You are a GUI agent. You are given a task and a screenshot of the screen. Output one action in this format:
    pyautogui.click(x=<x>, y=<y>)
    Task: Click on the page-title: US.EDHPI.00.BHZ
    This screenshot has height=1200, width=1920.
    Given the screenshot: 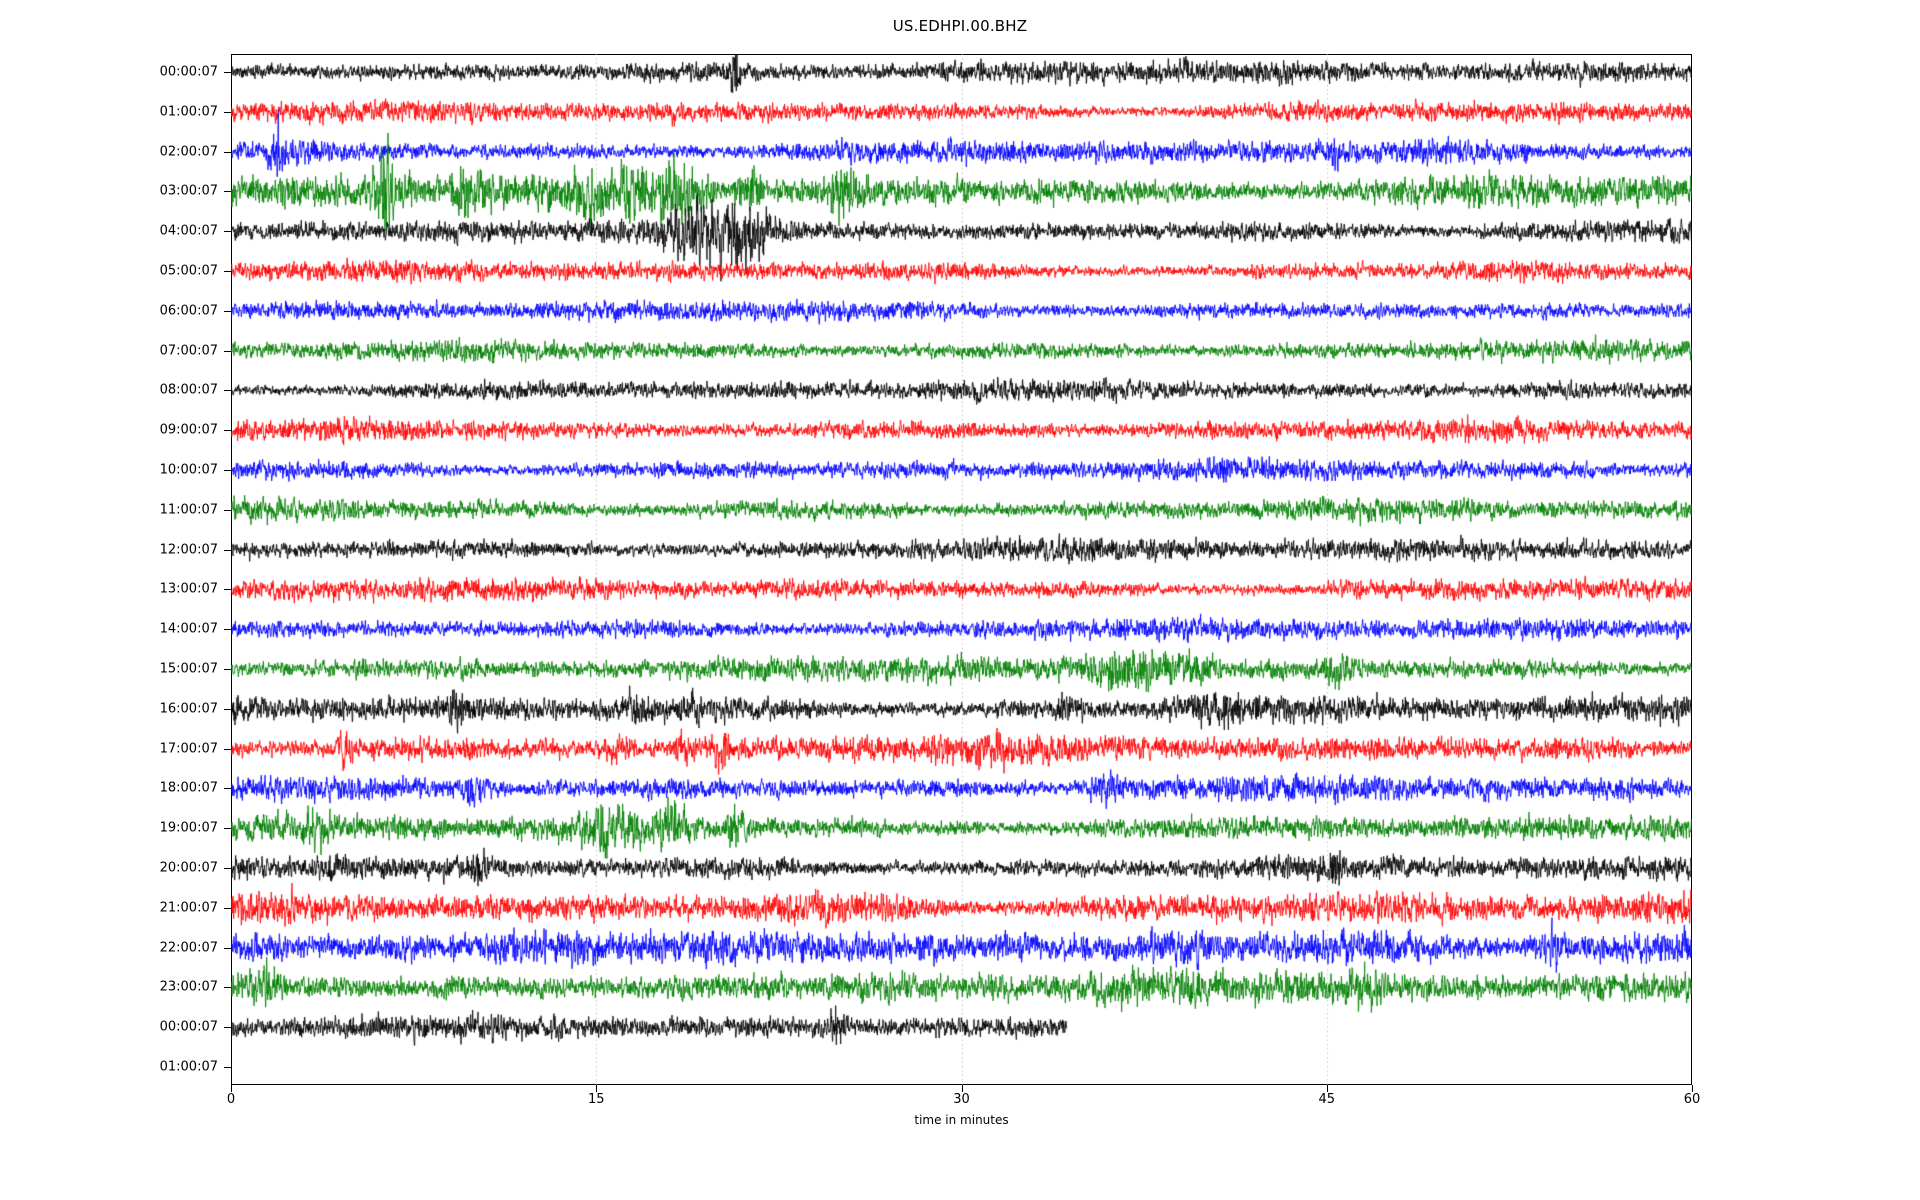 What is the action you would take?
    pyautogui.click(x=960, y=26)
    